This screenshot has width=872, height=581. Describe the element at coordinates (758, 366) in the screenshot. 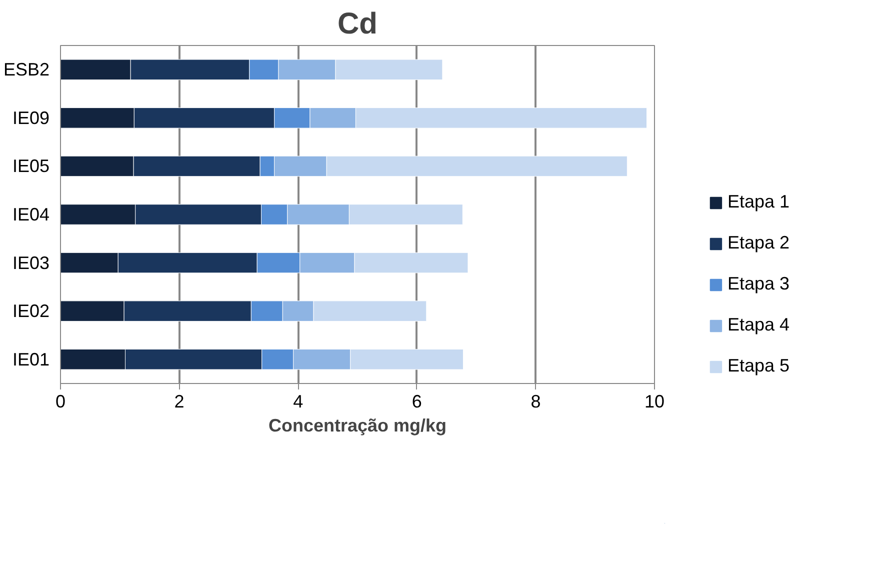

I see `legend-label: Etapa 5` at that location.